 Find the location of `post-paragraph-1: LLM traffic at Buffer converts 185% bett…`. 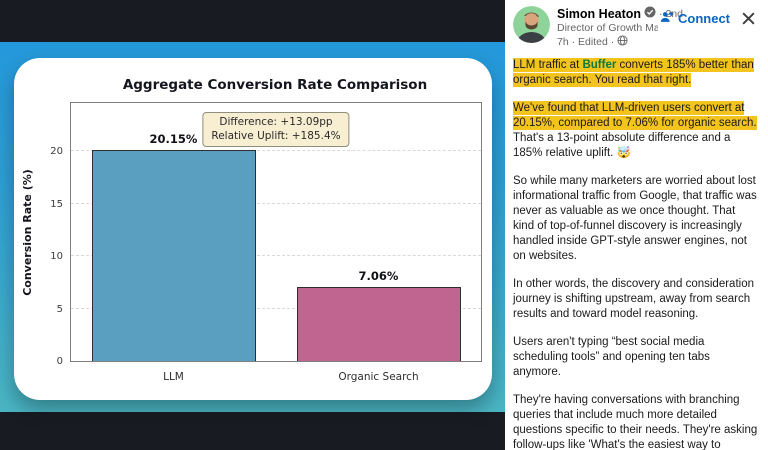

post-paragraph-1: LLM traffic at Buffer converts 185% bett… is located at coordinates (633, 72).